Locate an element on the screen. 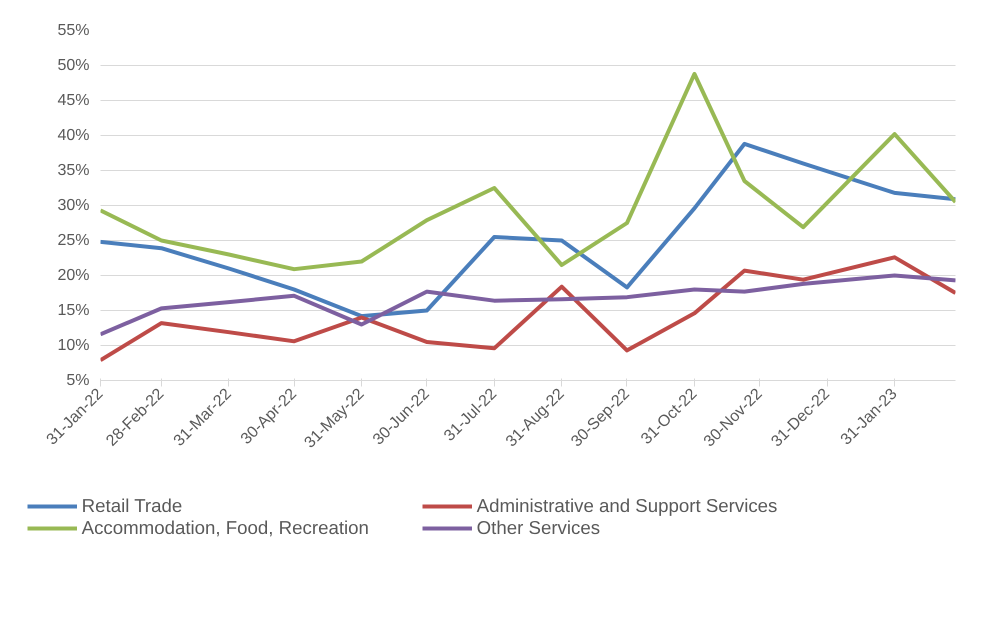  y-tick-label: 40% is located at coordinates (73, 135).